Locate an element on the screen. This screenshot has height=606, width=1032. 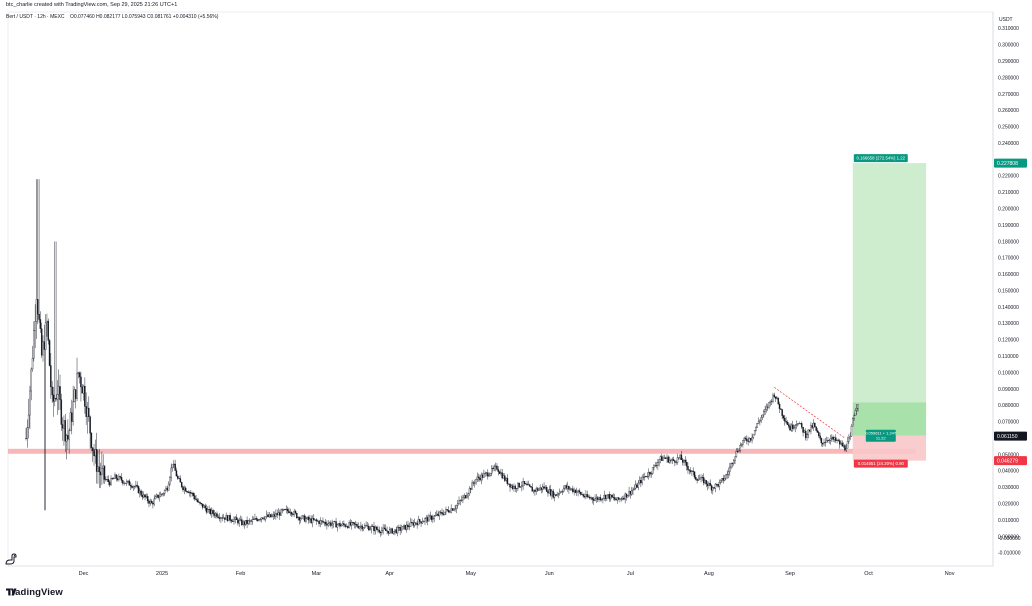
y-tick-label: 0.080000 is located at coordinates (1008, 406).